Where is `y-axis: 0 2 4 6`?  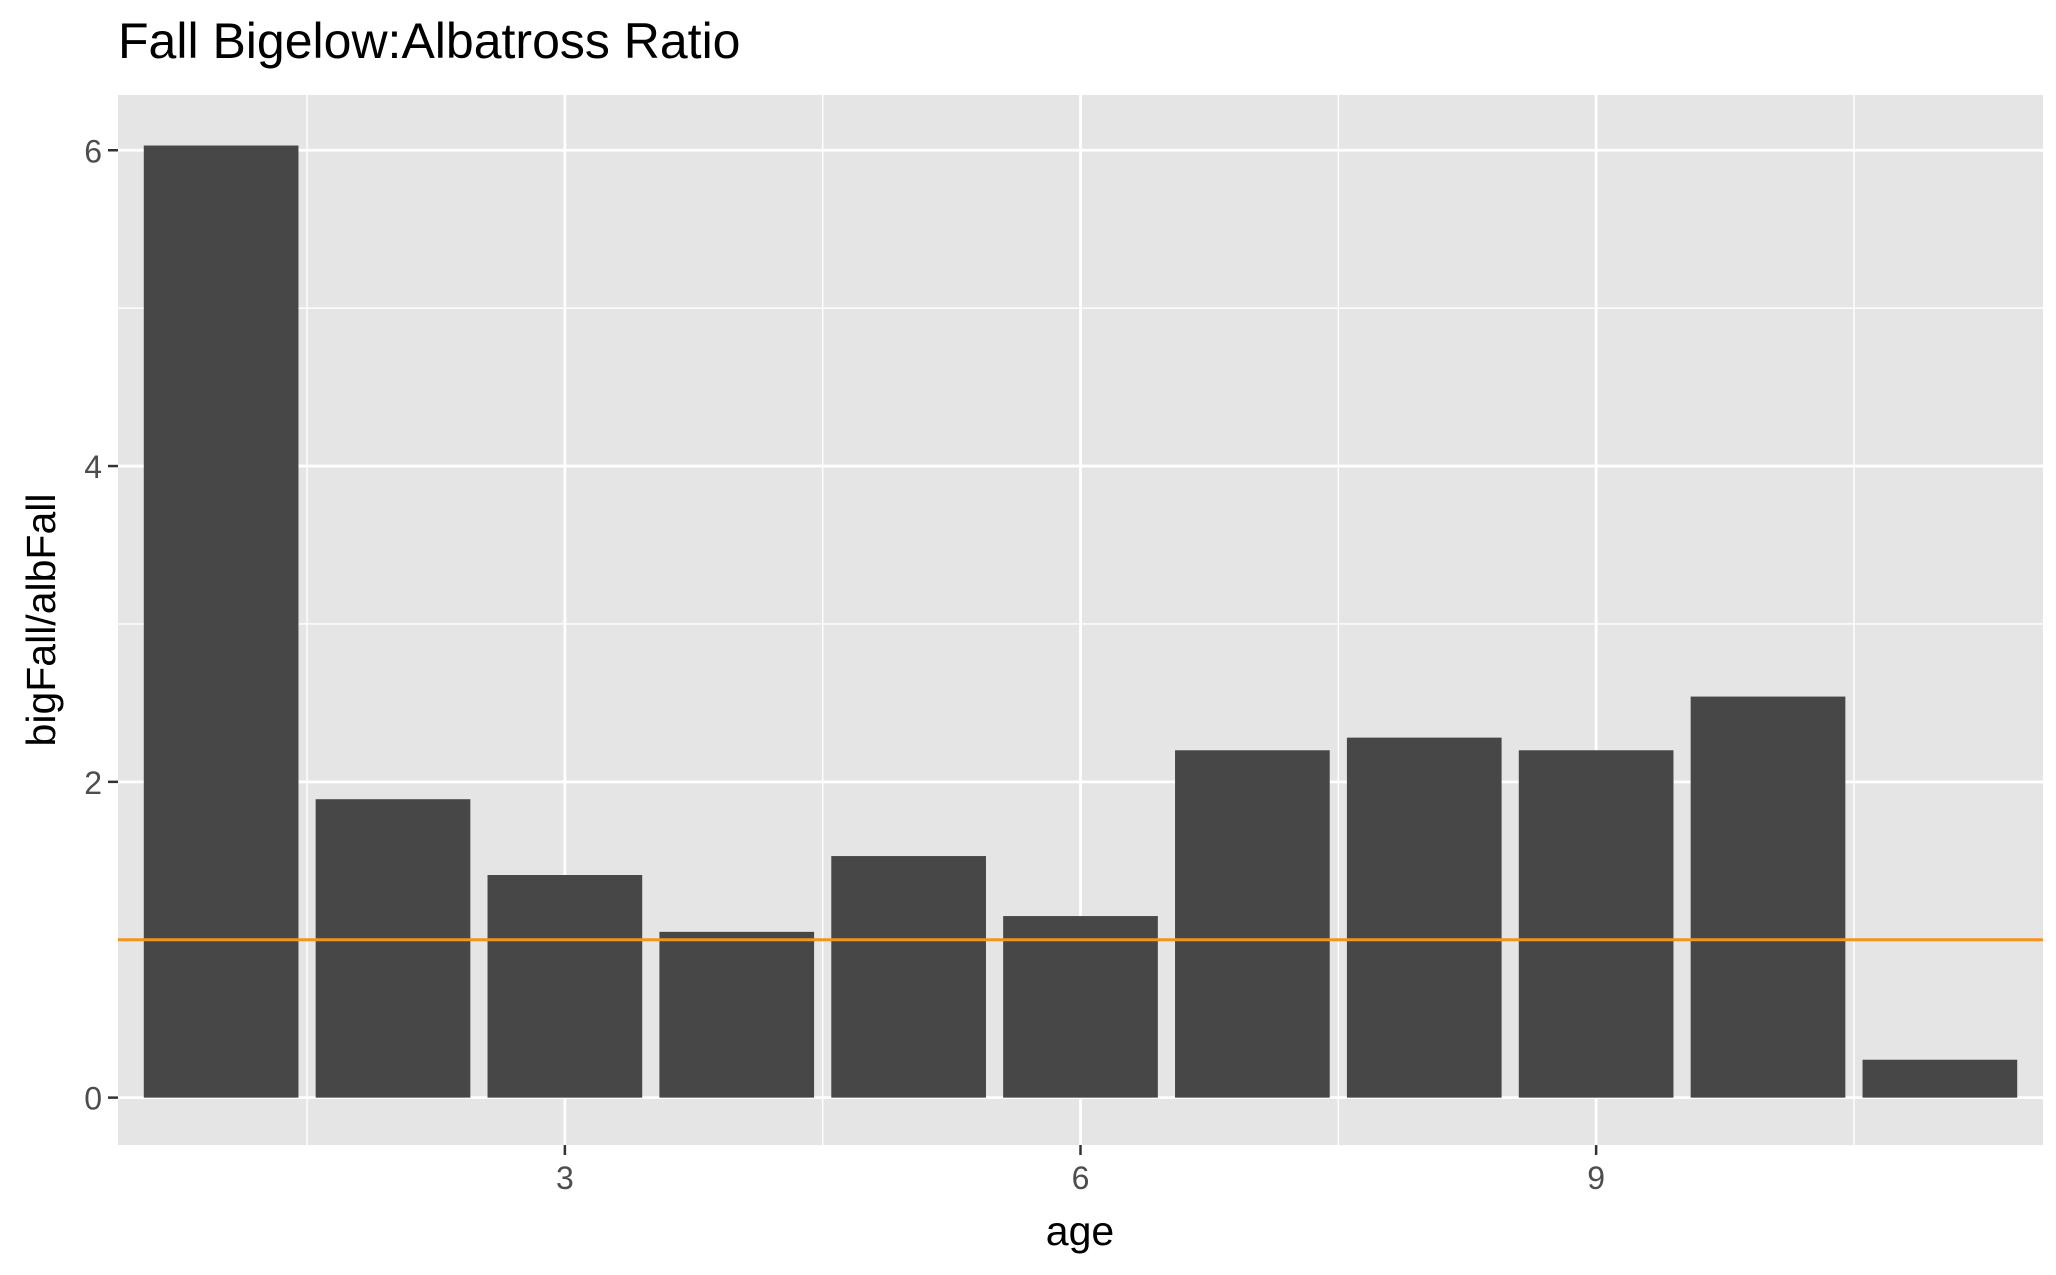
y-axis: 0 2 4 6 is located at coordinates (101, 625).